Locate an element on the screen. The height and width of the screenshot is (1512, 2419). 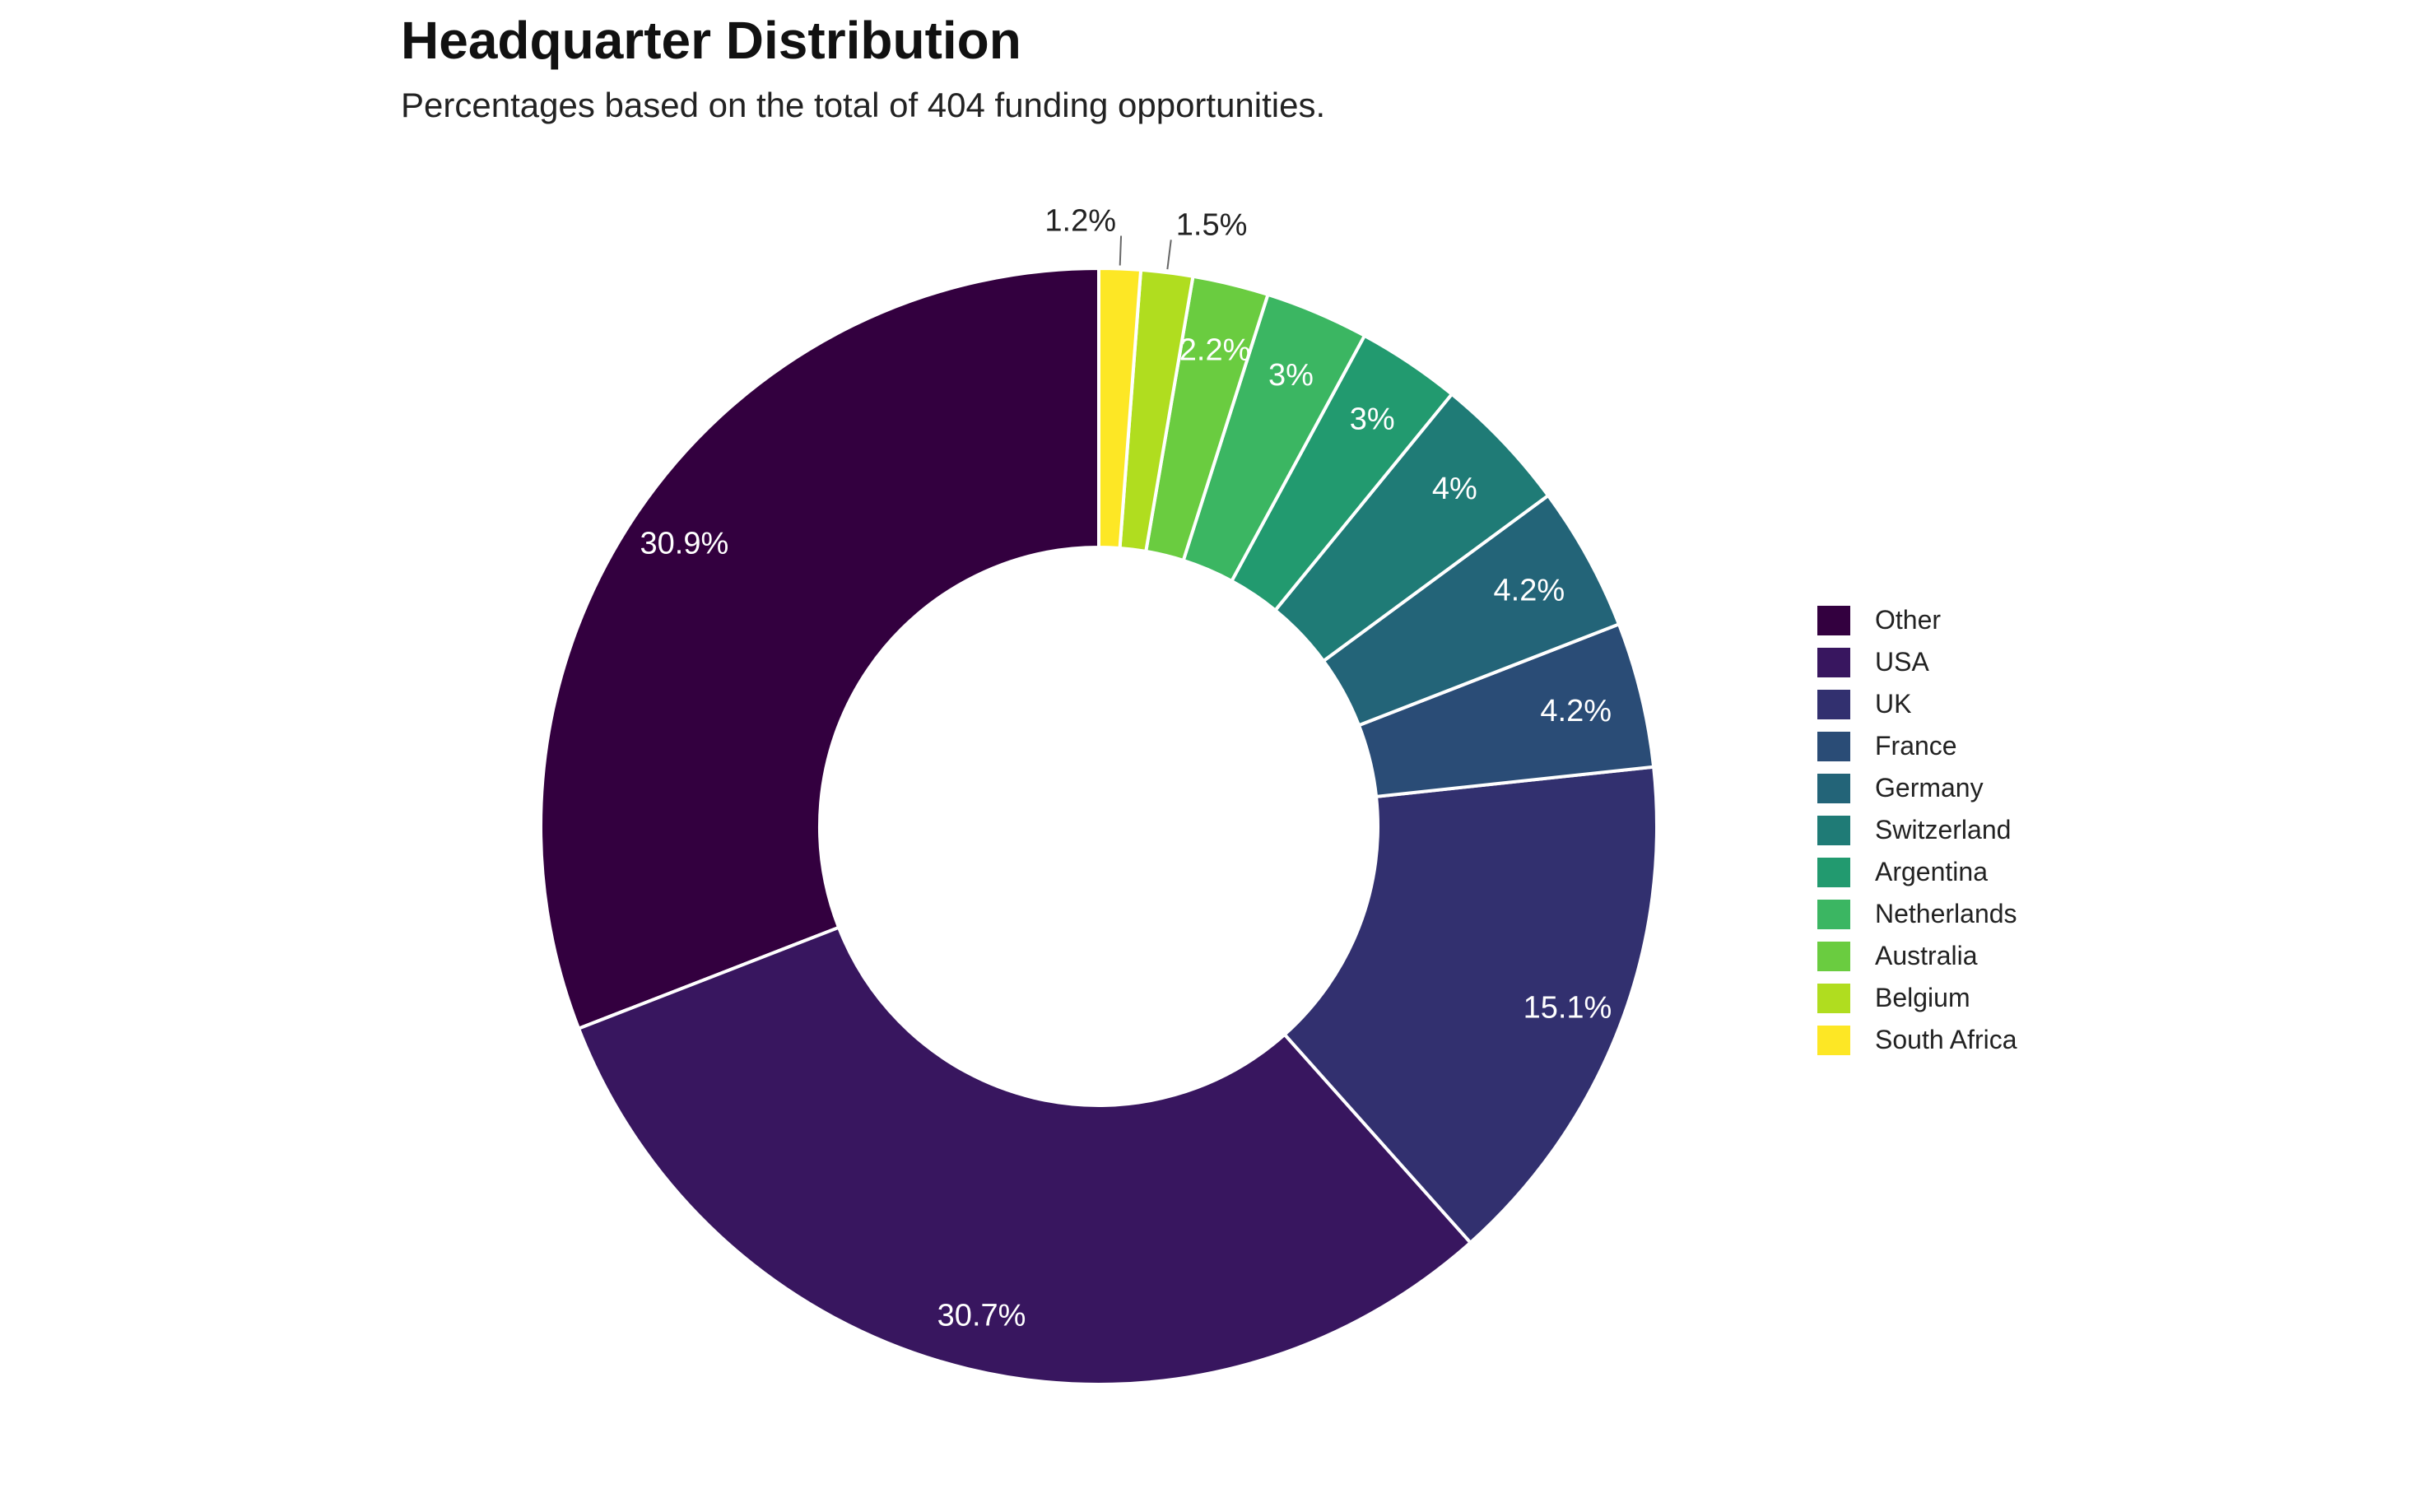
legend-label: Switzerland is located at coordinates (1944, 830).